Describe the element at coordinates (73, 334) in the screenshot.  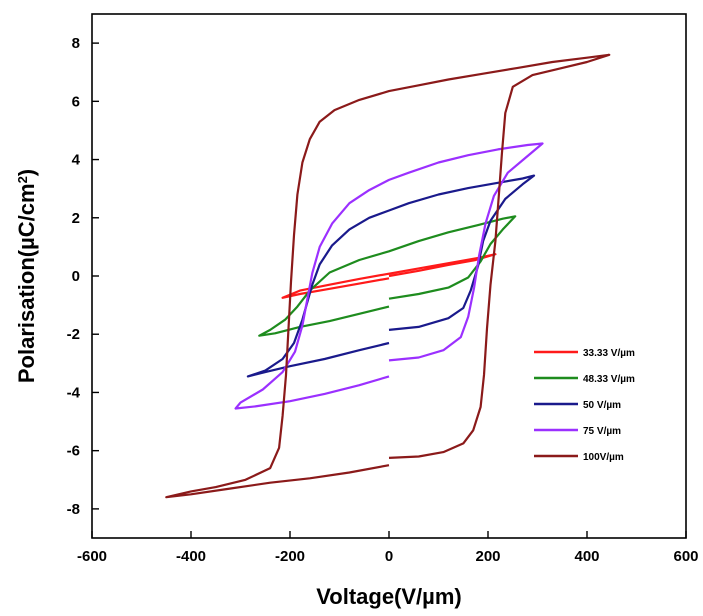
I see `y-tick-label: -2` at that location.